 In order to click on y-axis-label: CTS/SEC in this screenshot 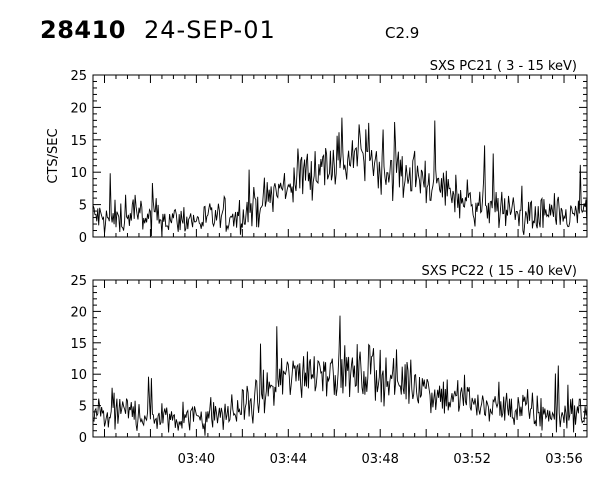, I will do `click(53, 155)`.